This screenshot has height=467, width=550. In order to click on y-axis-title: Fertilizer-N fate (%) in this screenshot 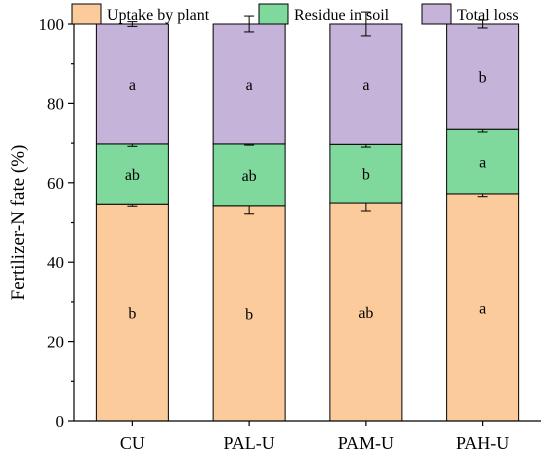, I will do `click(18, 223)`.